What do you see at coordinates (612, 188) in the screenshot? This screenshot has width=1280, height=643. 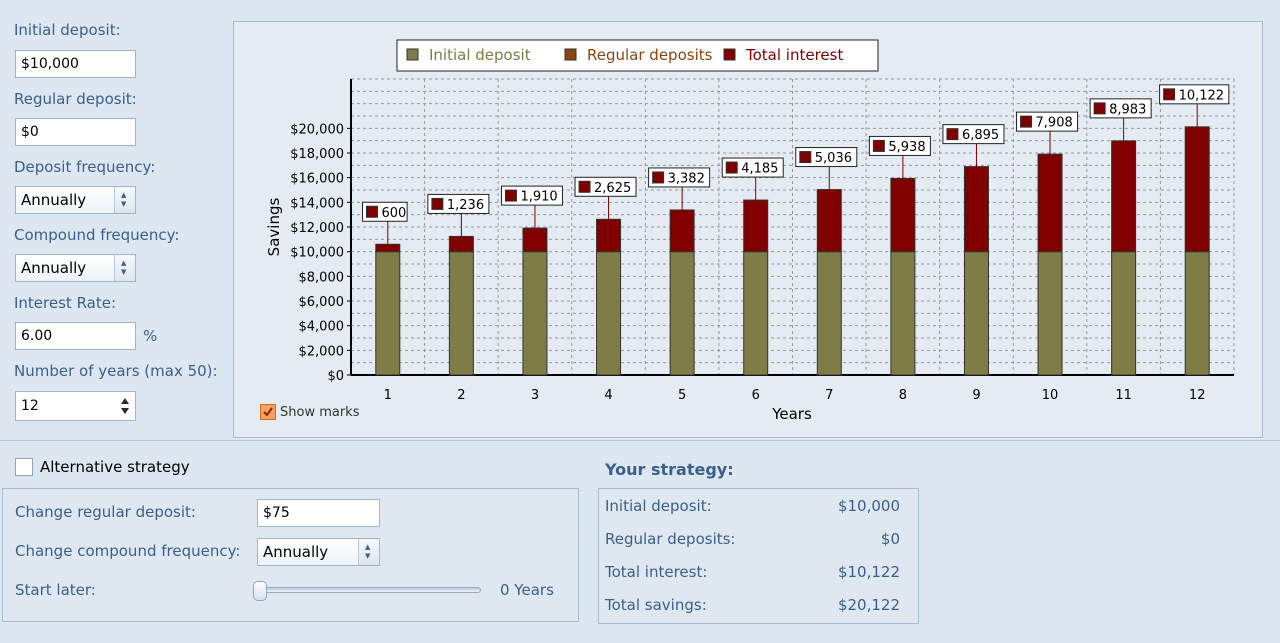 I see `mark-label: 2,625` at bounding box center [612, 188].